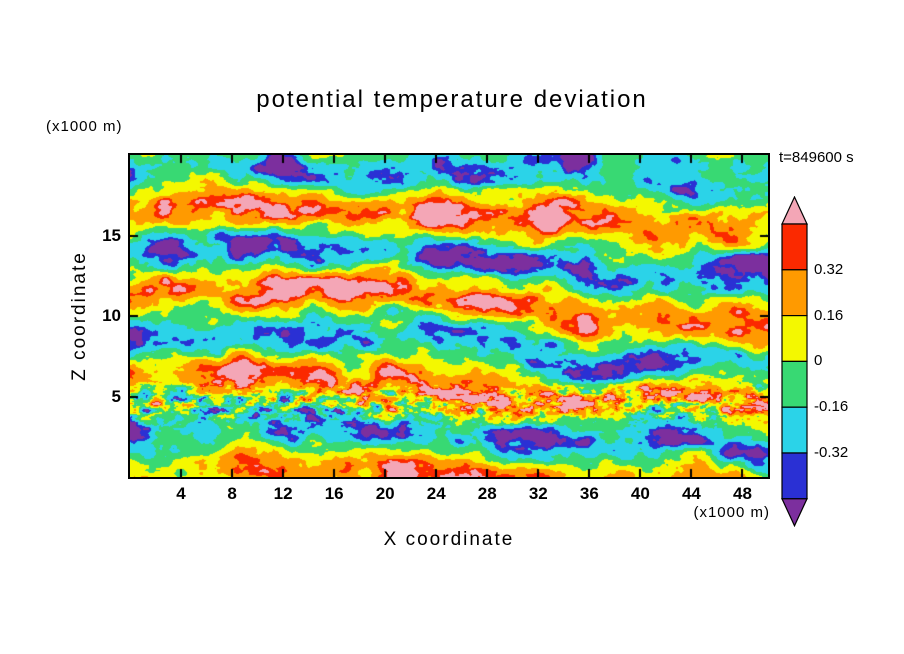  What do you see at coordinates (436, 493) in the screenshot?
I see `x-tick-label: 24` at bounding box center [436, 493].